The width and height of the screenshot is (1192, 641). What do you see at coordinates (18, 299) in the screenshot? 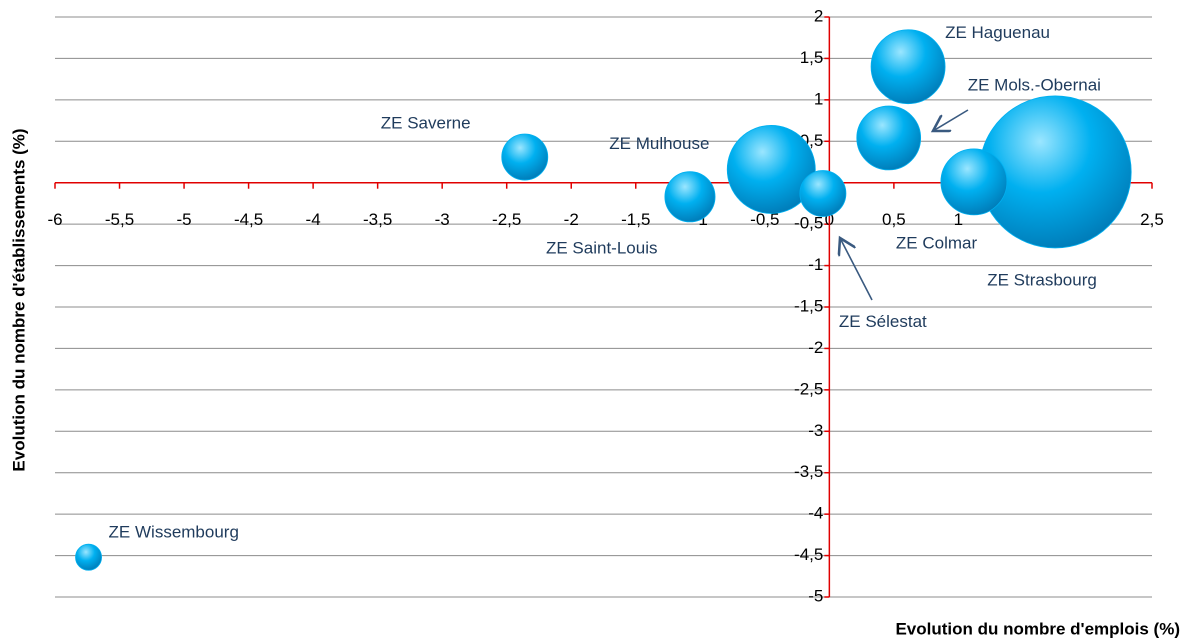
I see `y-axis-title: Evolution du nombre d'établissements (%)` at bounding box center [18, 299].